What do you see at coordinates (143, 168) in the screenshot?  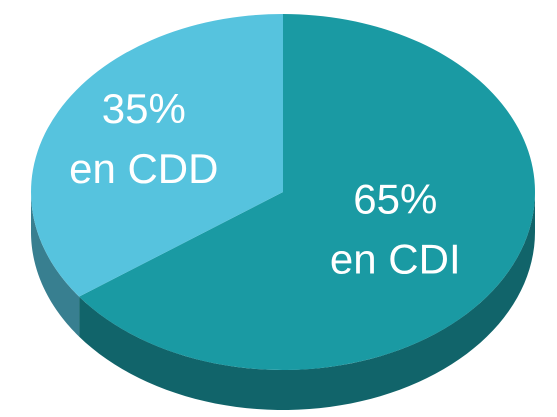 I see `category-label: en CDD` at bounding box center [143, 168].